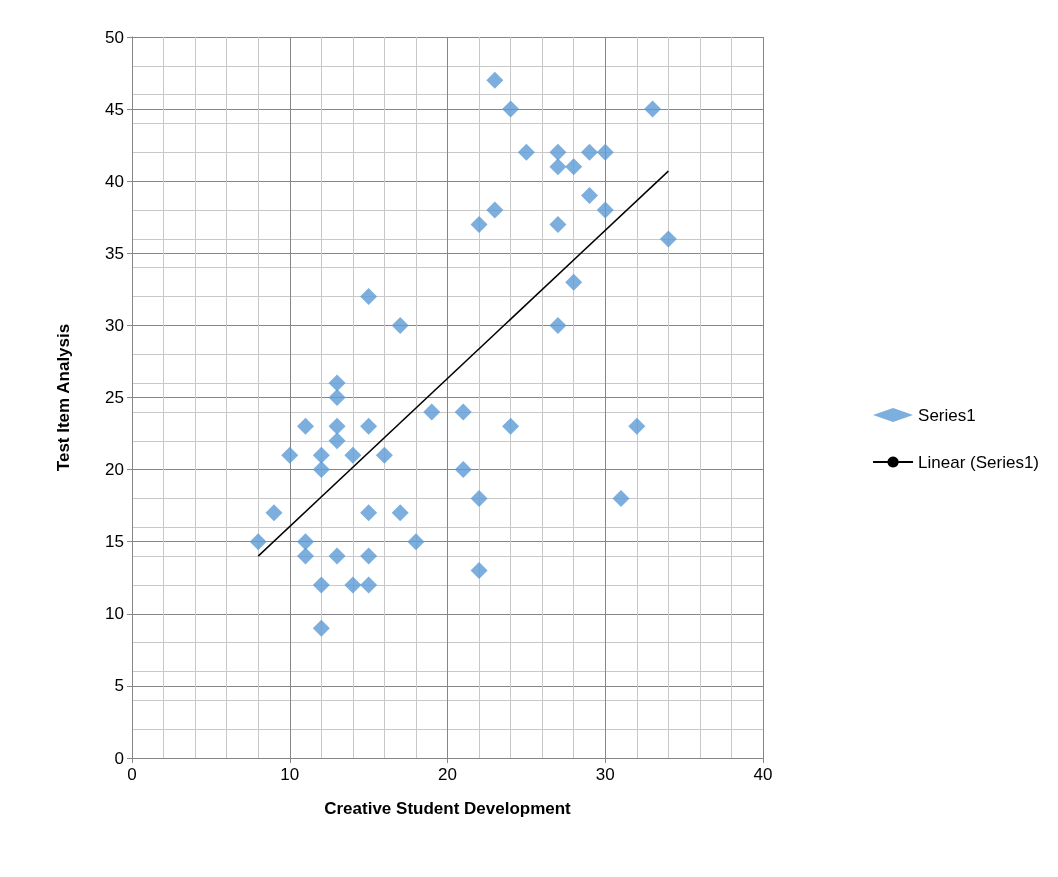 The image size is (1058, 877). Describe the element at coordinates (114, 470) in the screenshot. I see `y-tick-label: 20` at that location.